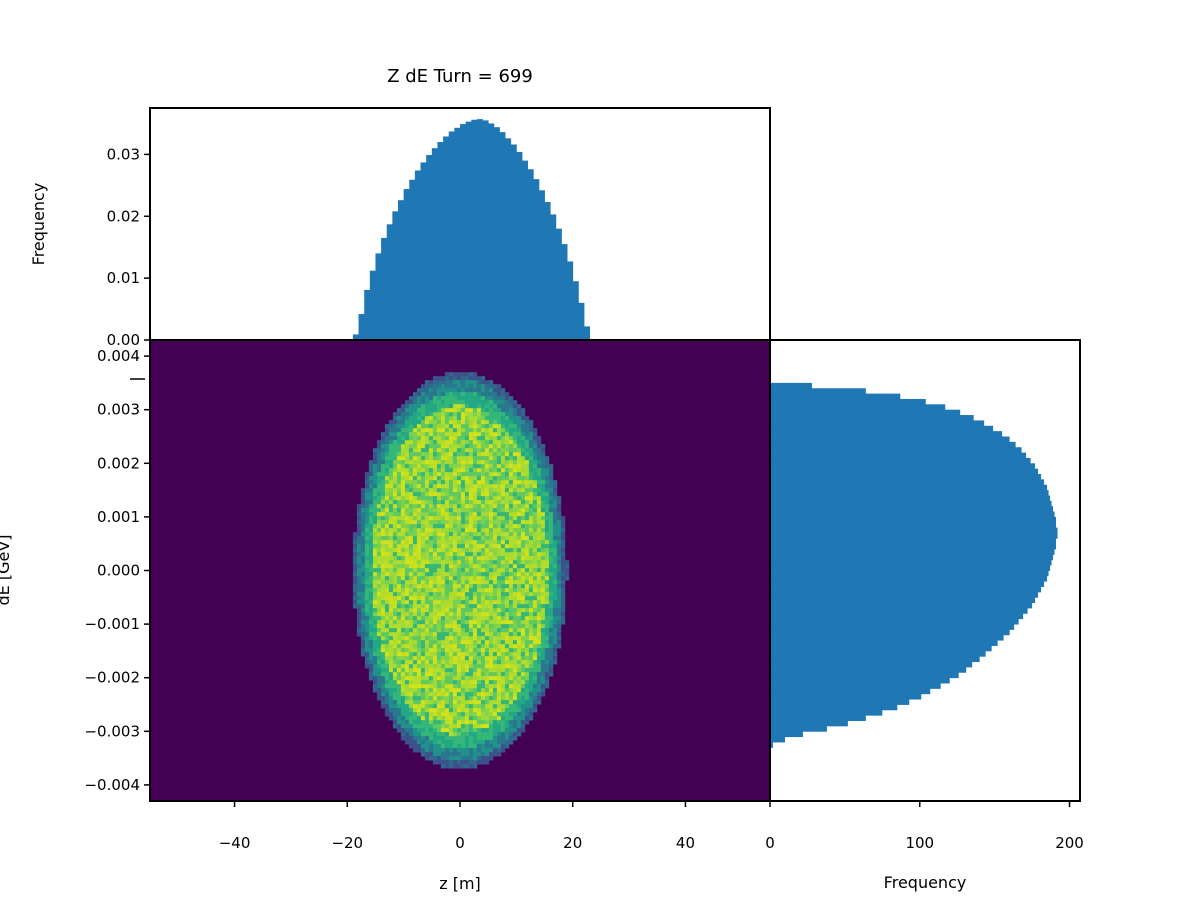 The height and width of the screenshot is (900, 1200). Describe the element at coordinates (491, 231) in the screenshot. I see `top-histogram-bar` at that location.